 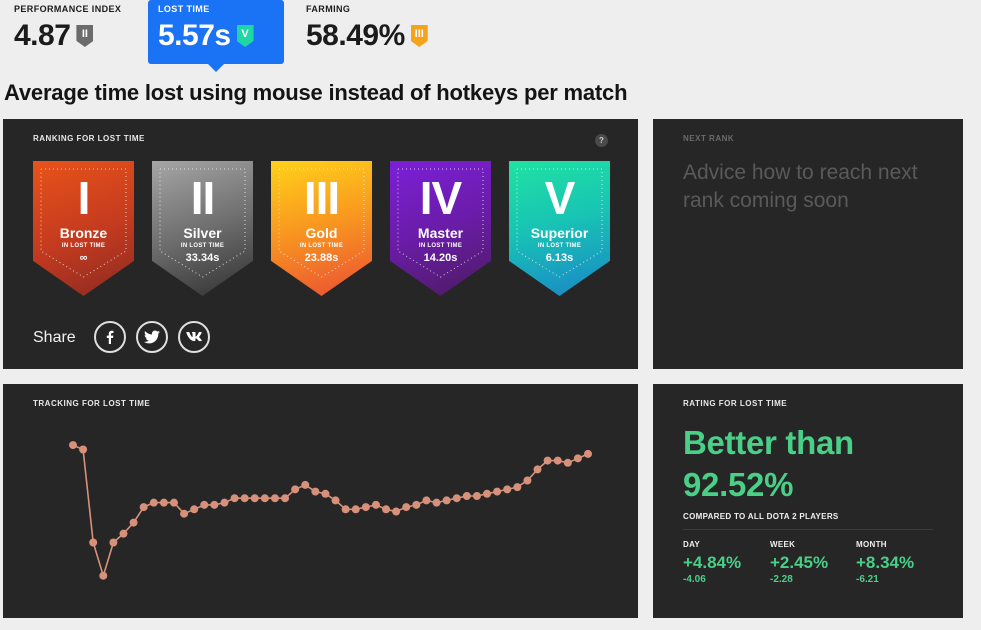 What do you see at coordinates (381, 32) in the screenshot?
I see `tab-farming: FARMING 58.49% III` at bounding box center [381, 32].